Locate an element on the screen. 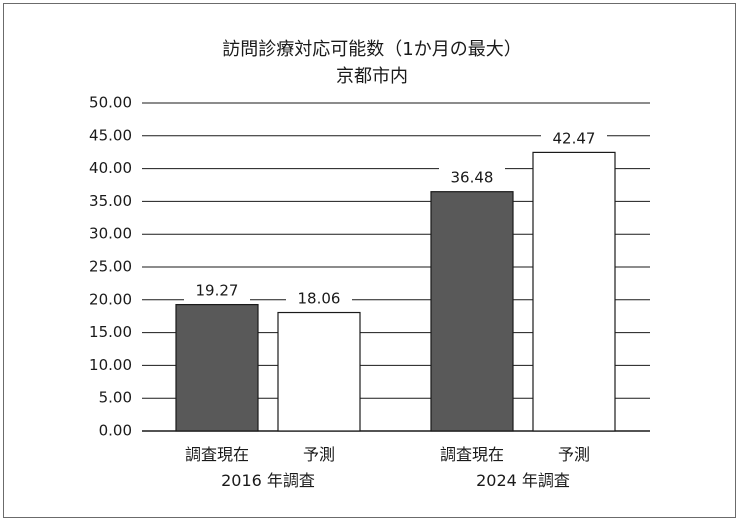 This screenshot has height=524, width=741. y-tick-label: 25.00 is located at coordinates (110, 267).